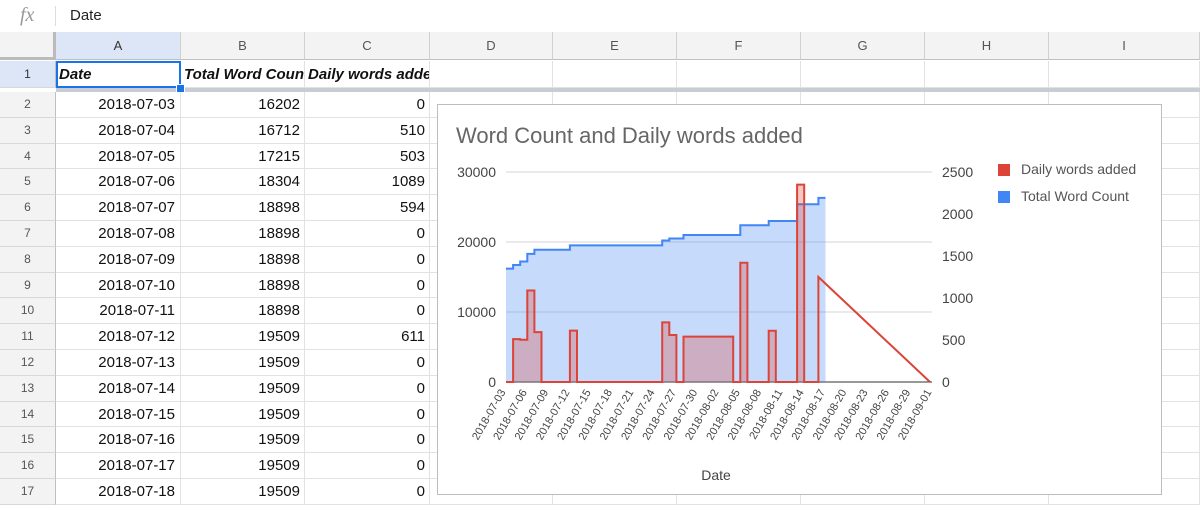  I want to click on right-axis-tick-label: 500, so click(954, 340).